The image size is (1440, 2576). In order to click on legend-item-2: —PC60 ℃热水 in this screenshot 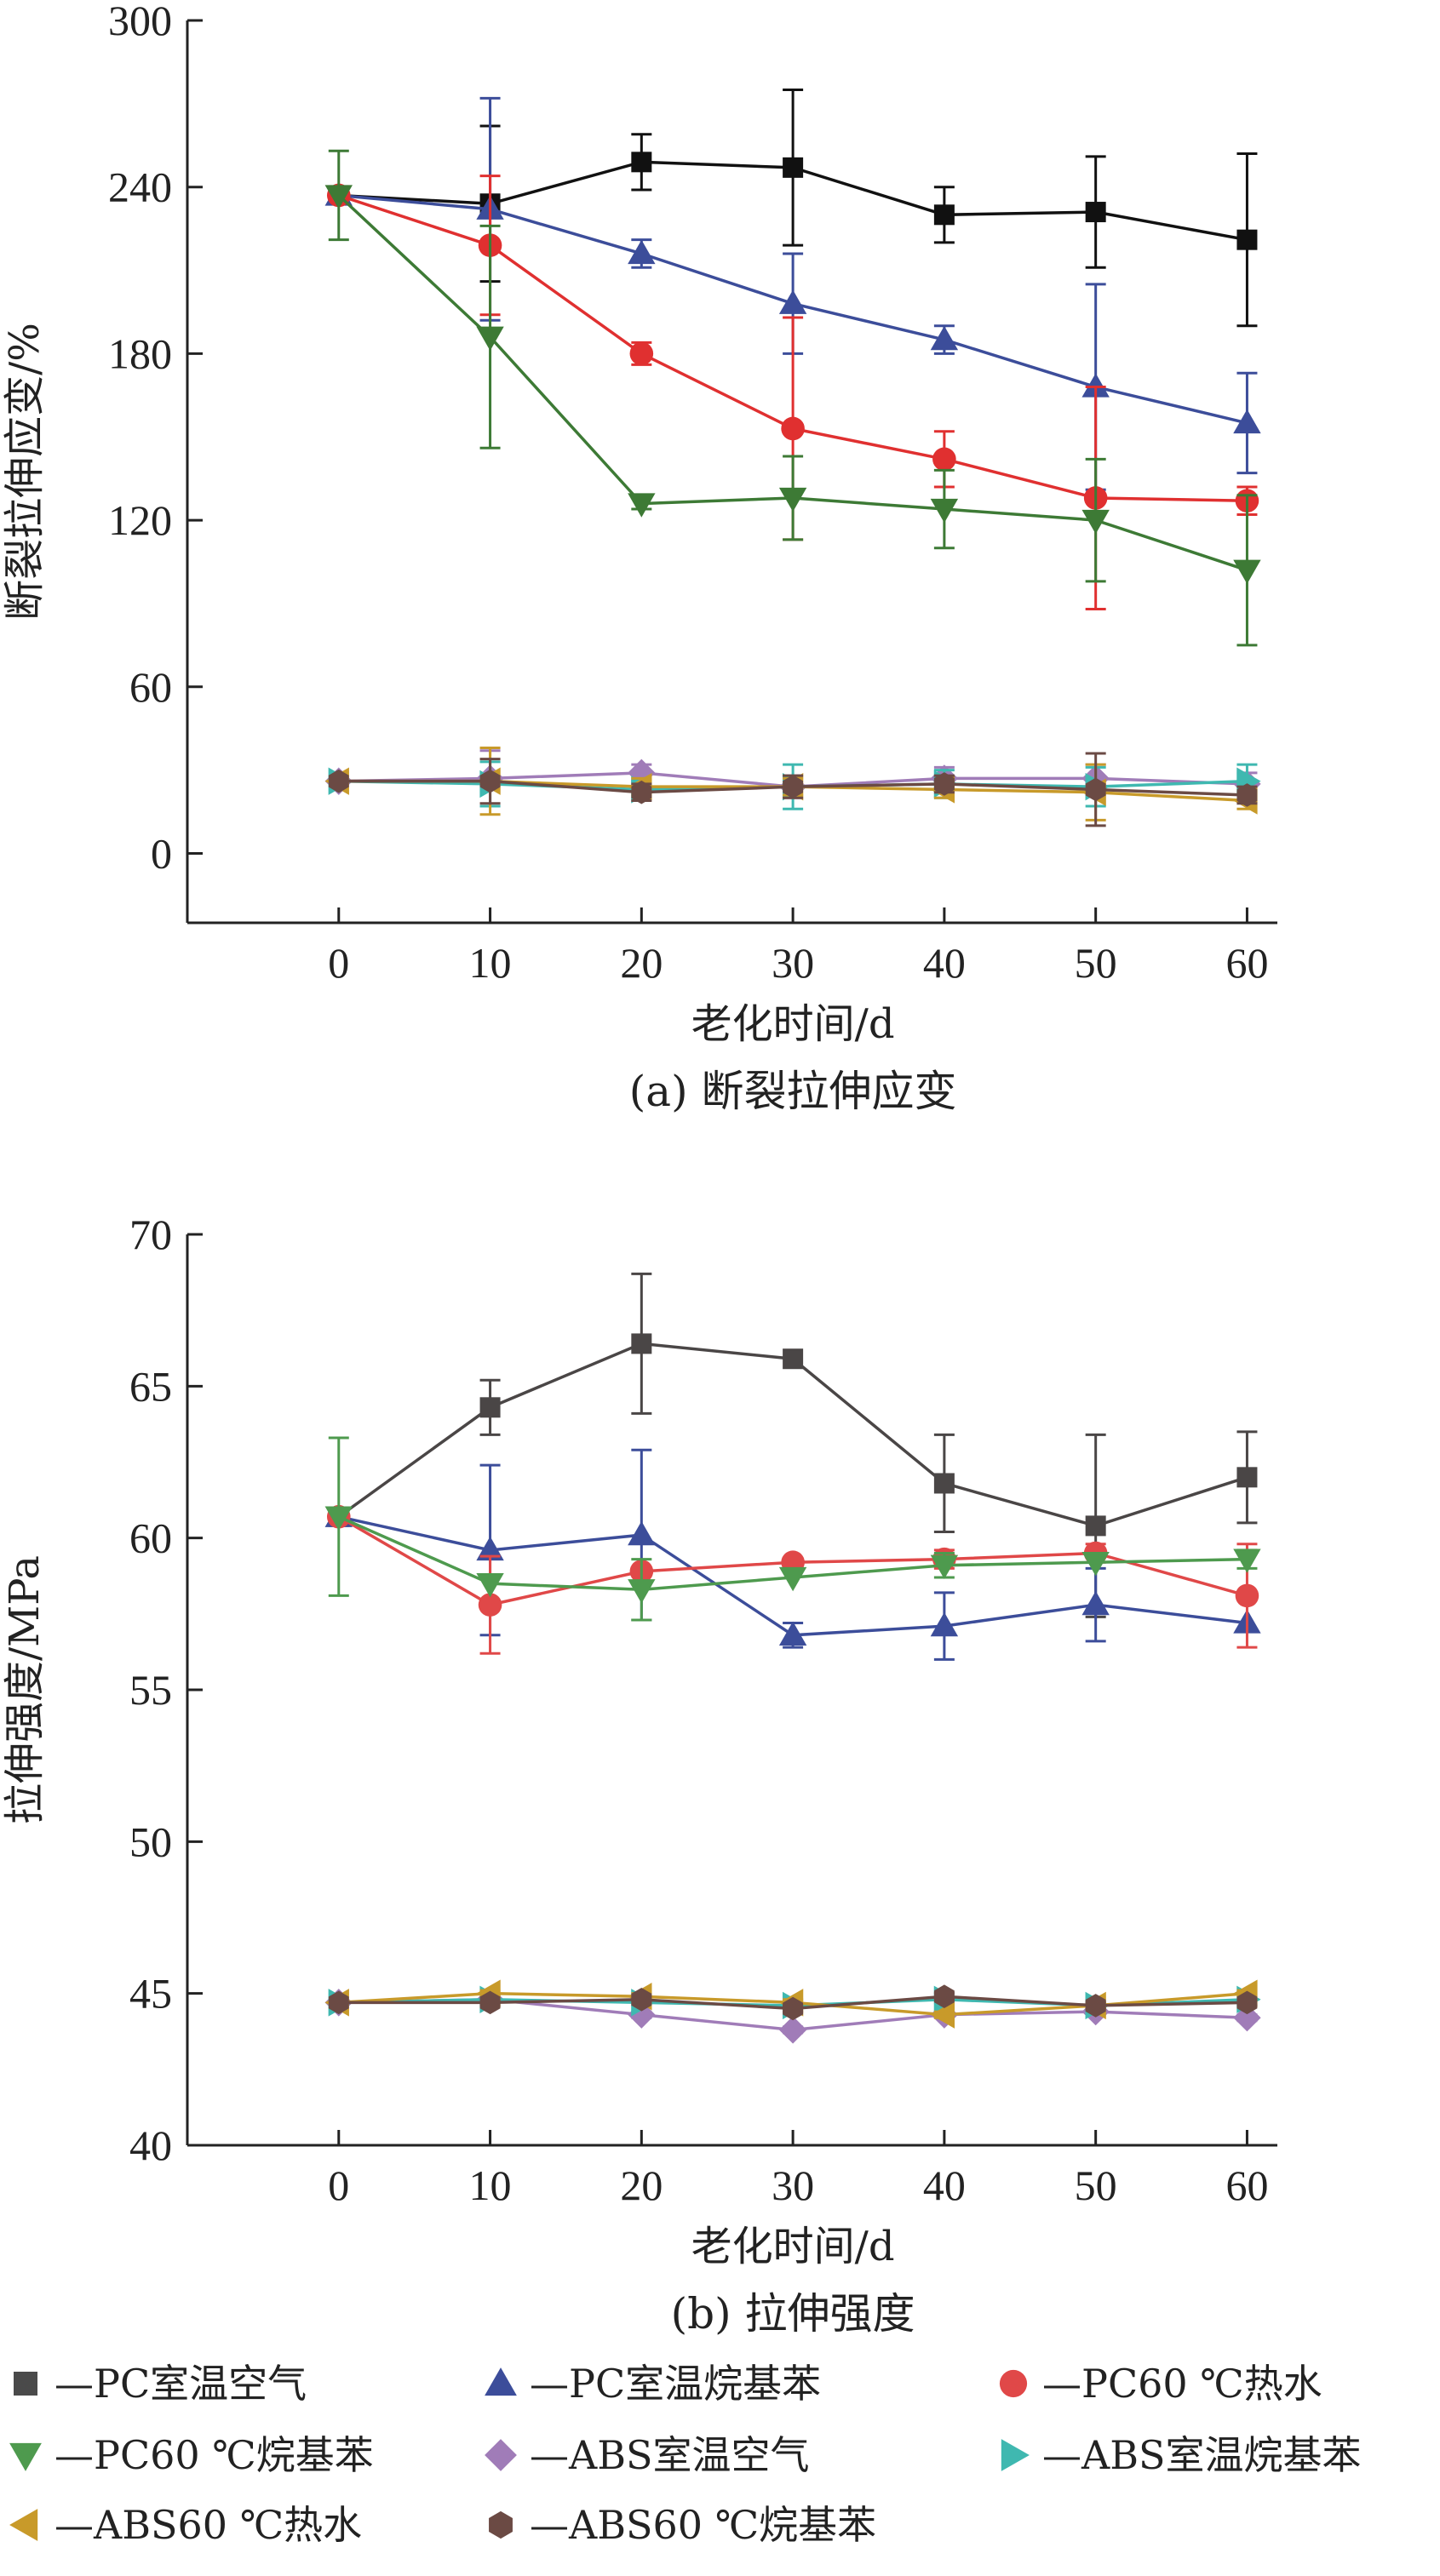, I will do `click(1160, 2384)`.